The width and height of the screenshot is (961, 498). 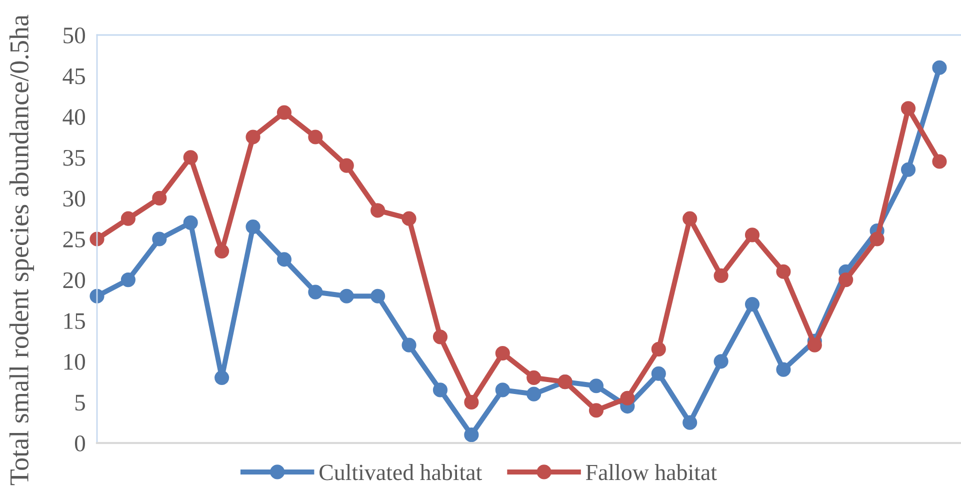 I want to click on y-tick-label: 5, so click(x=80, y=402).